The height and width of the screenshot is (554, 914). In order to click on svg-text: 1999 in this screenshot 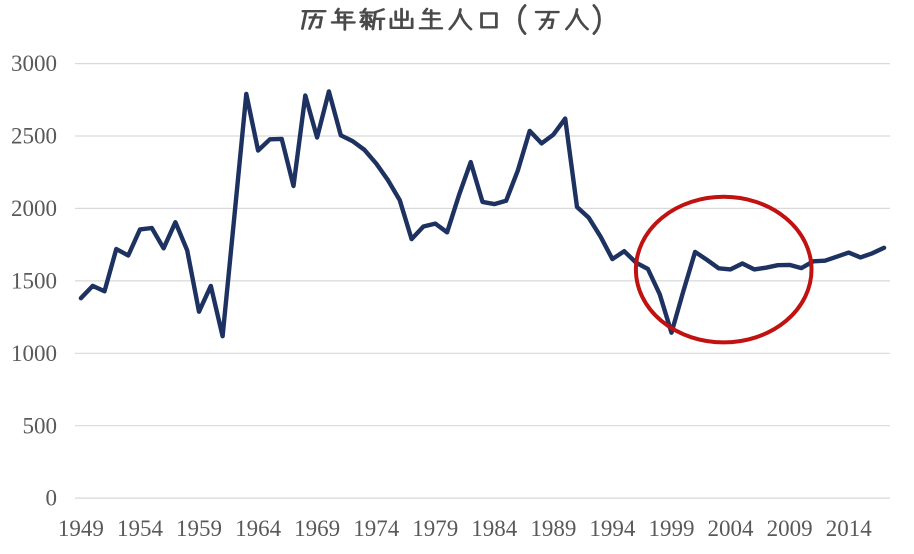, I will do `click(672, 528)`.